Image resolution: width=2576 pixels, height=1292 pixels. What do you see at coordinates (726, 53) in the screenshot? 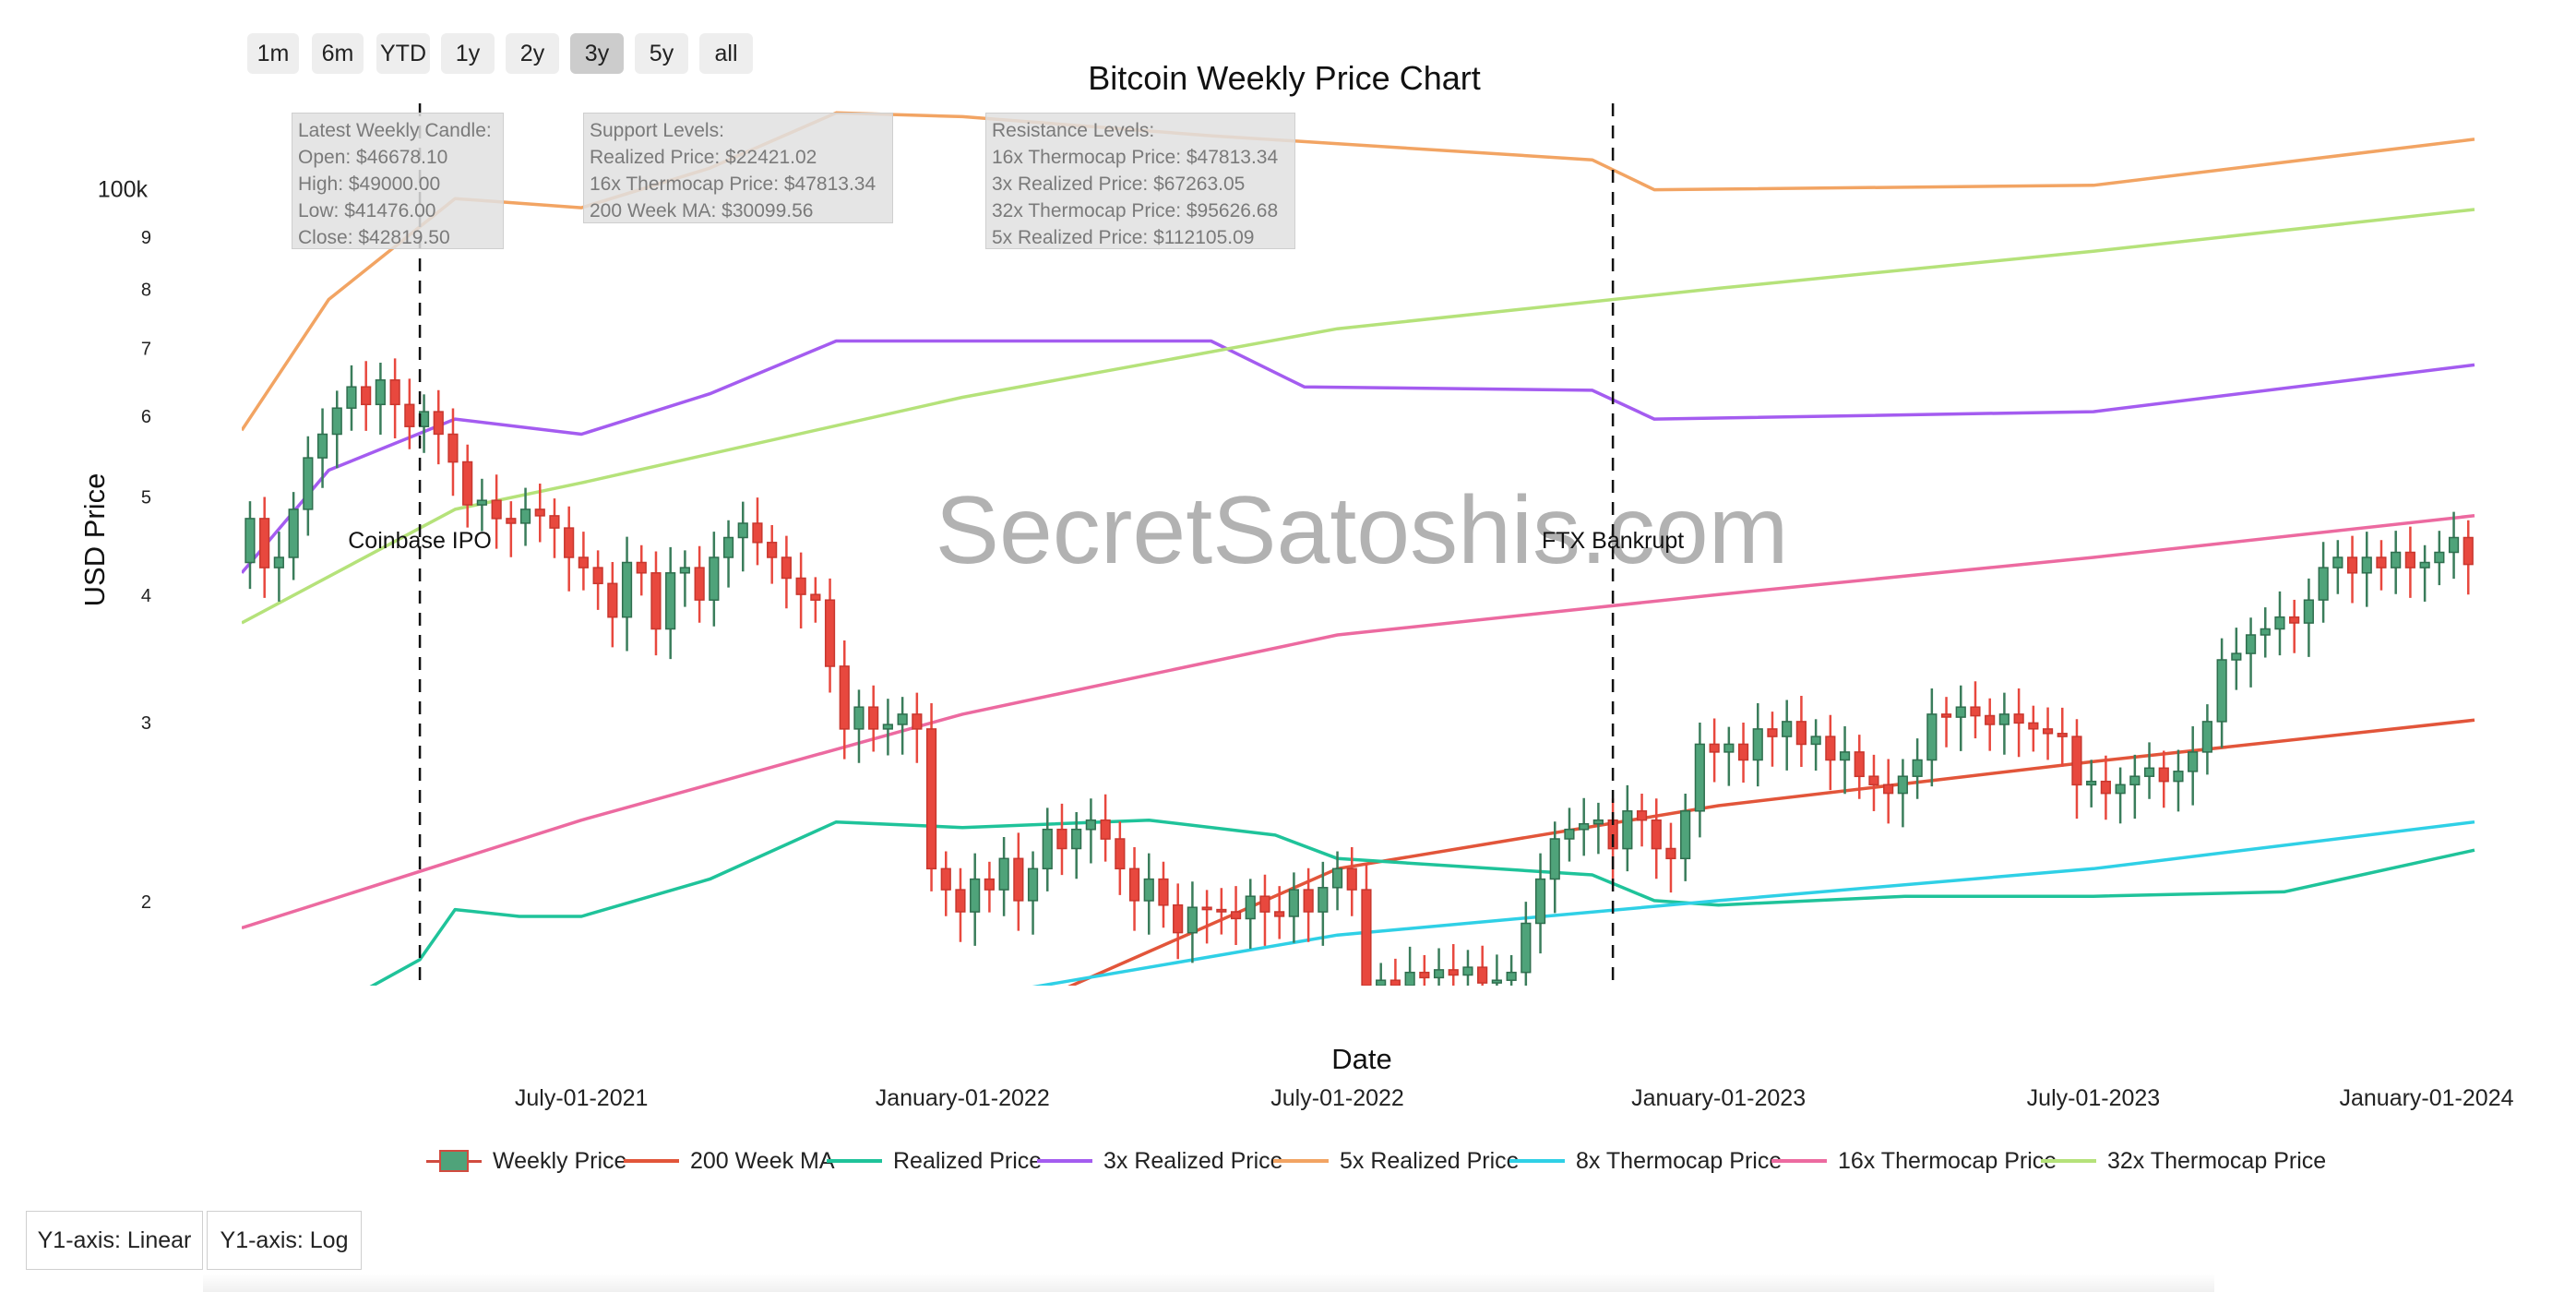
I see `range-button-all: all` at bounding box center [726, 53].